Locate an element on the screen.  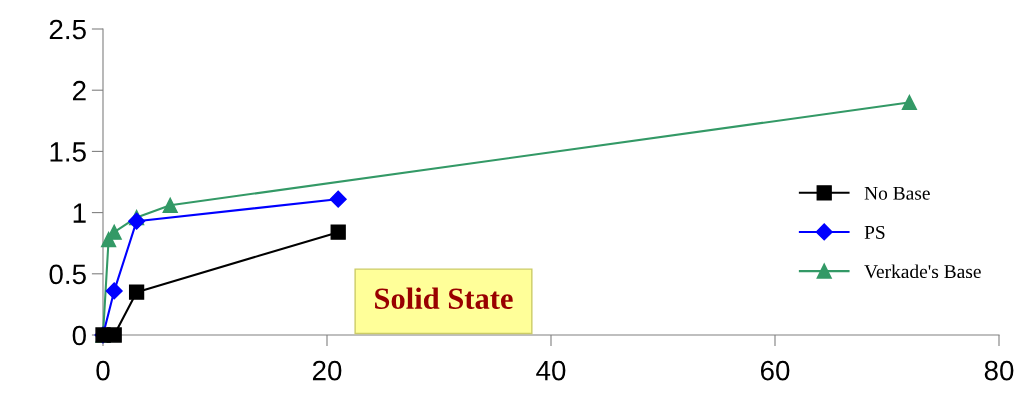
x-tick-label: 80 is located at coordinates (999, 370).